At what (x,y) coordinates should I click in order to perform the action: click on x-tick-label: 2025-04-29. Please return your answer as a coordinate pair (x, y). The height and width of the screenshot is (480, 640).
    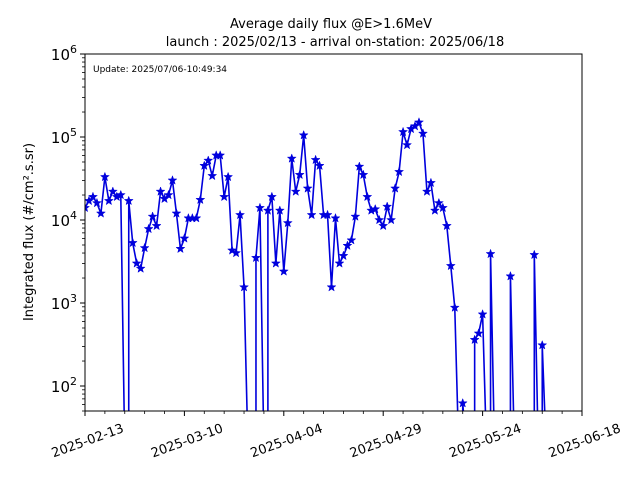
    Looking at the image, I should click on (386, 441).